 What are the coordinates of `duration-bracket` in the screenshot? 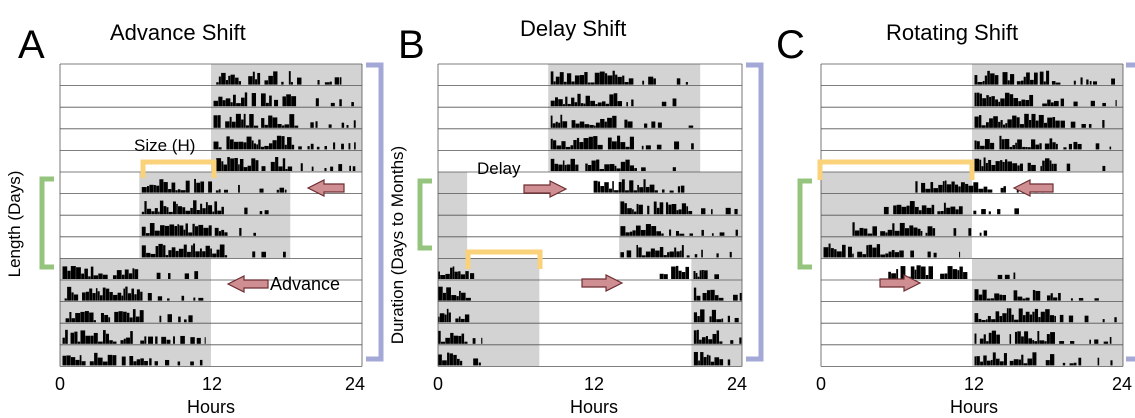 It's located at (1130, 212).